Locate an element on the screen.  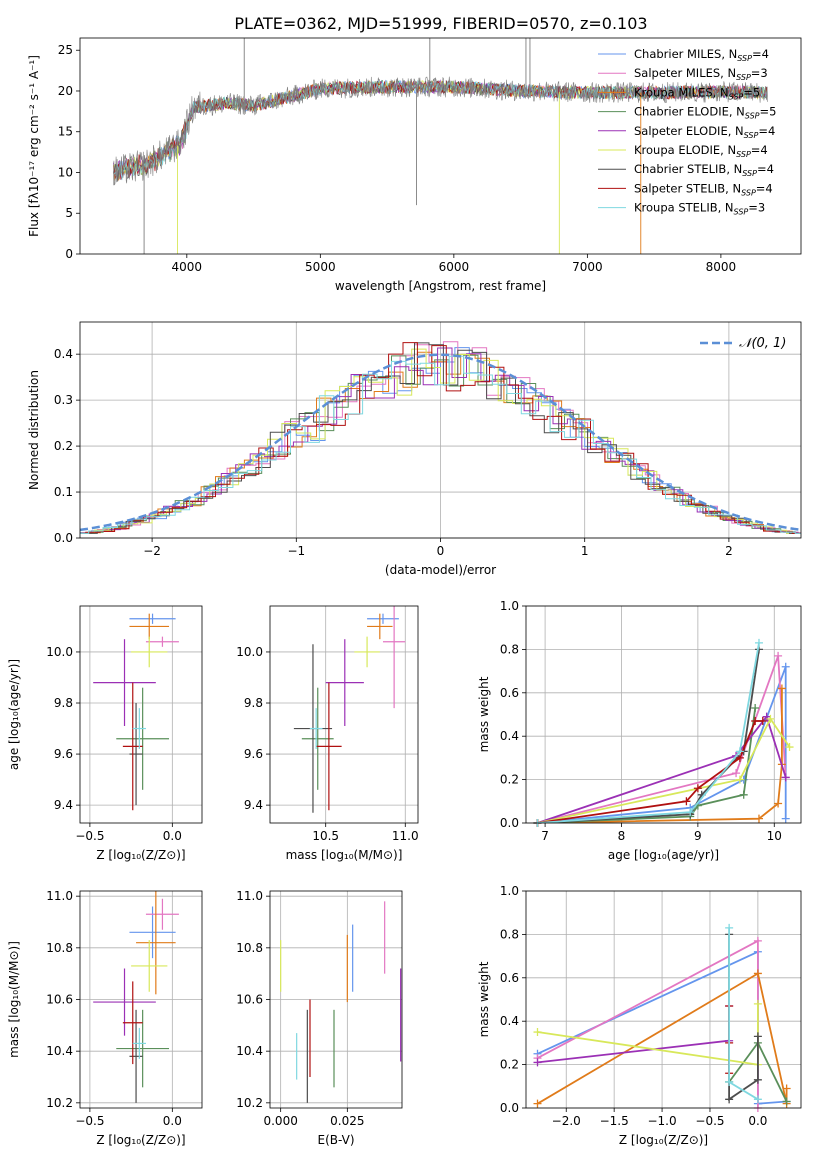
legend-label-main: Chabrier MILES, N is located at coordinates (685, 54).